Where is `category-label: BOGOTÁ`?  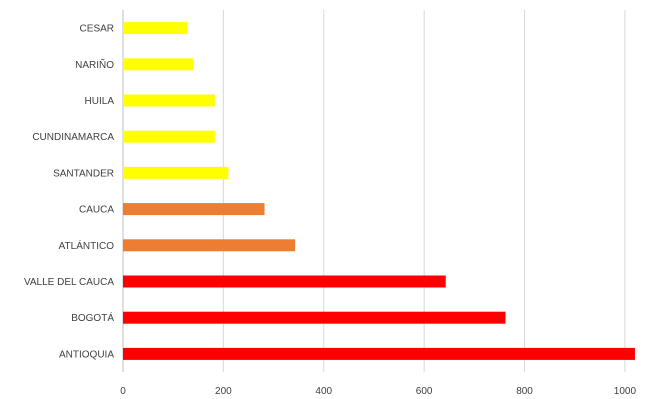
category-label: BOGOTÁ is located at coordinates (92, 317).